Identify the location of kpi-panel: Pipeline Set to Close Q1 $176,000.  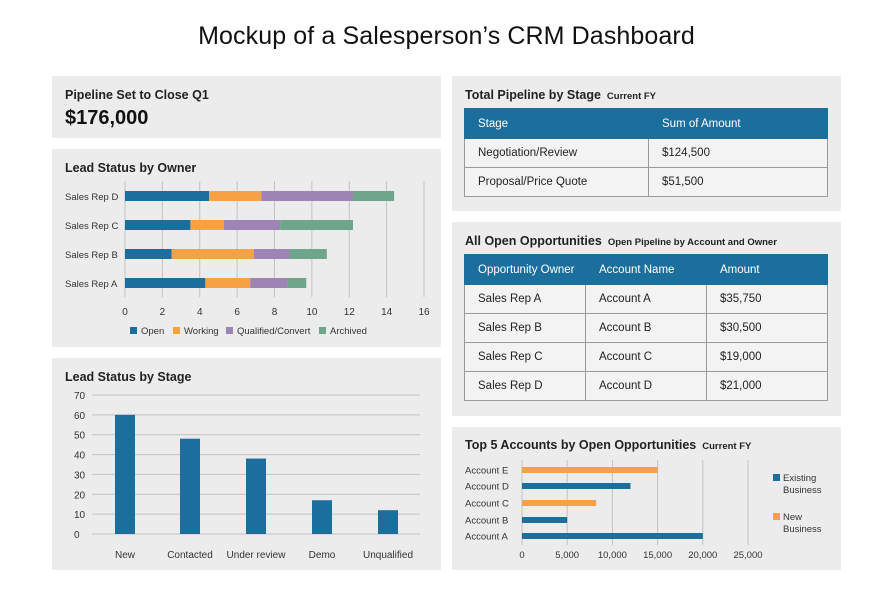
(246, 107).